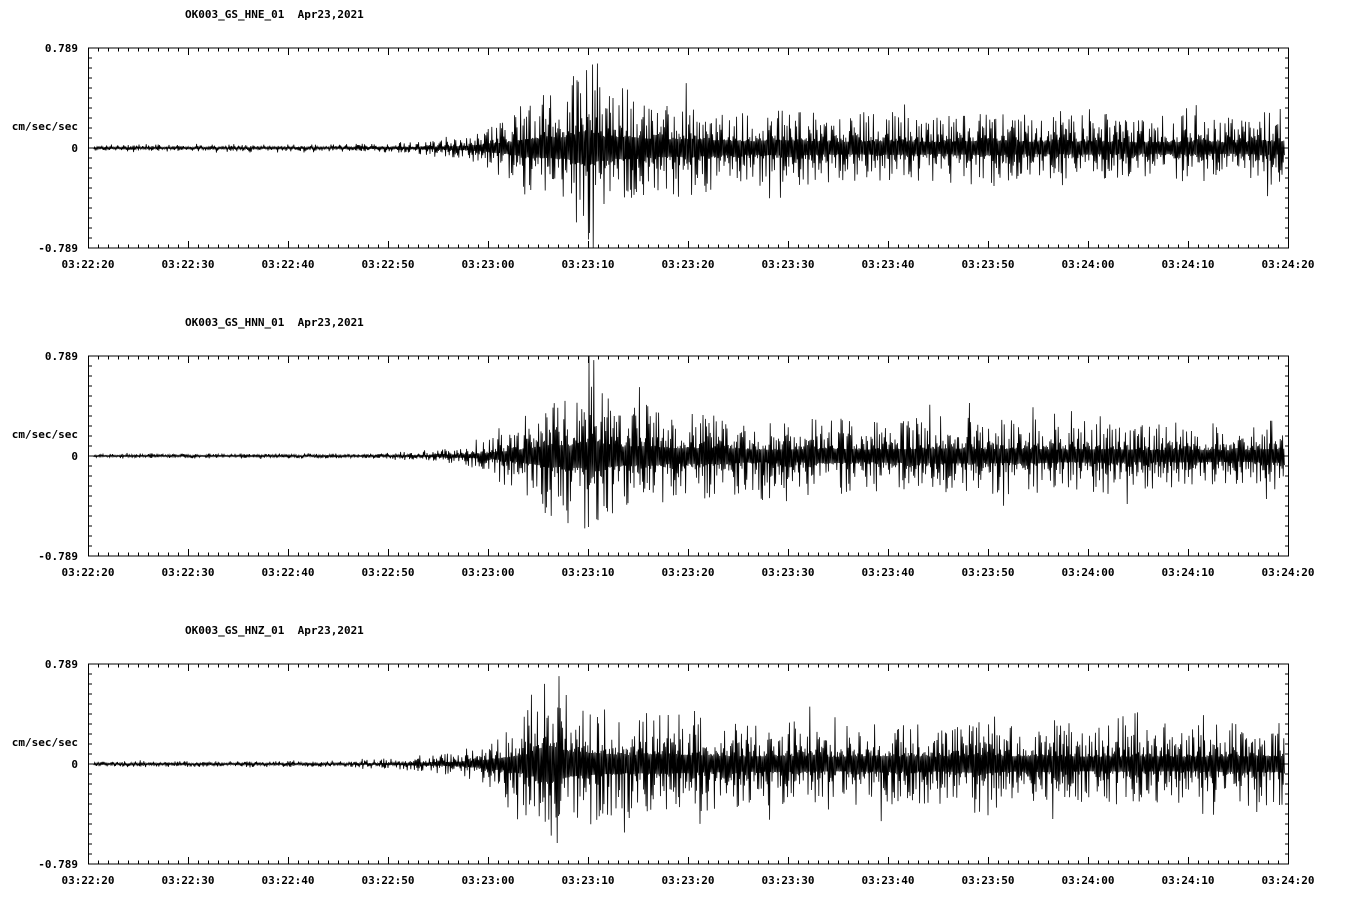 Image resolution: width=1358 pixels, height=924 pixels. What do you see at coordinates (274, 630) in the screenshot?
I see `trace-title: OK003_GS_HNZ_01 Apr23,2021` at bounding box center [274, 630].